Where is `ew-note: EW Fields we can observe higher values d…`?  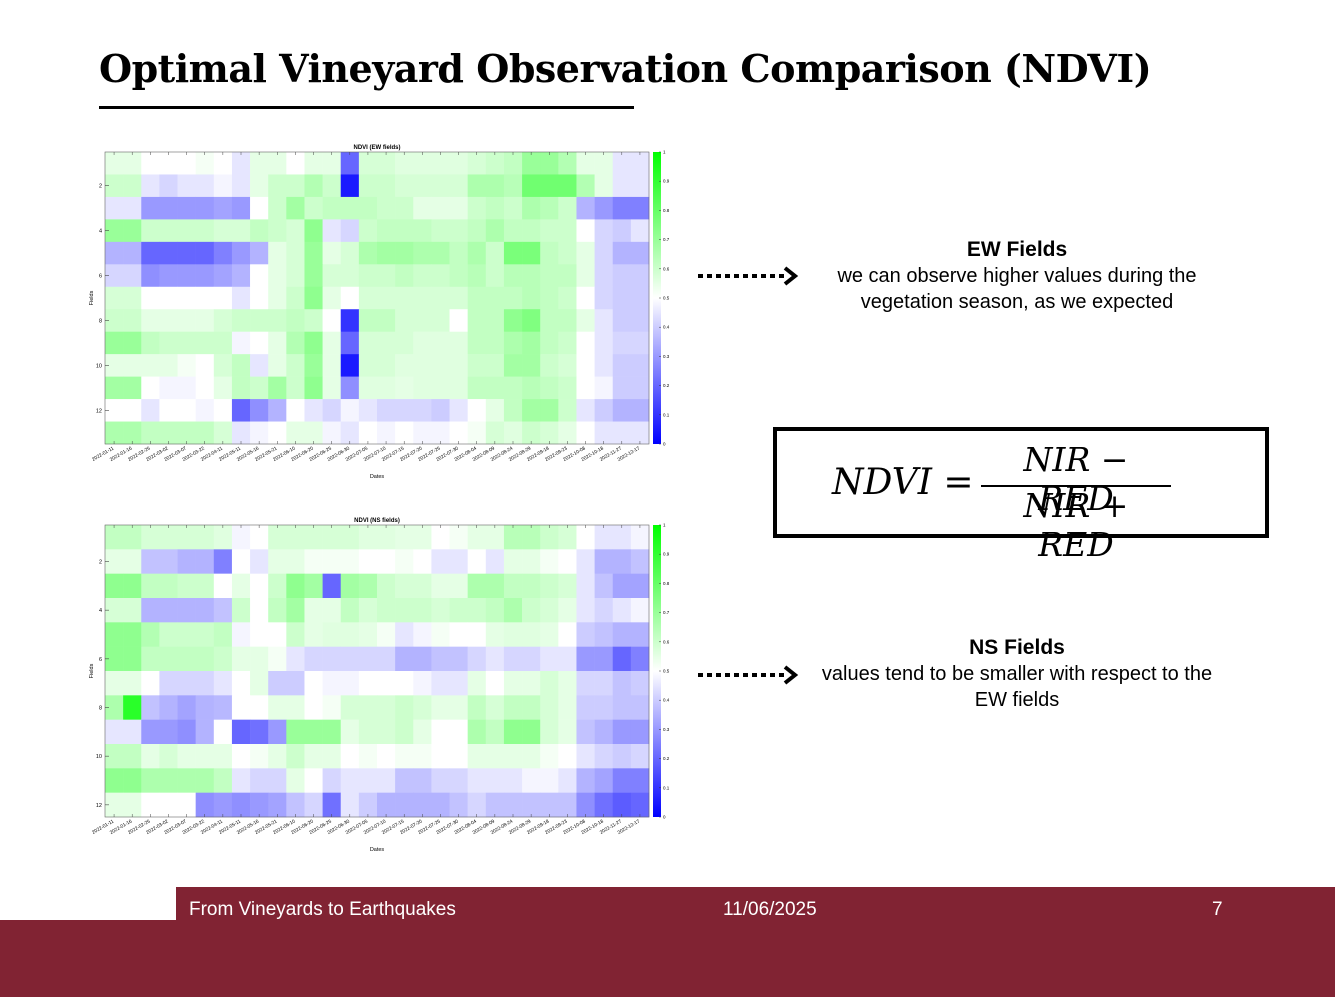 ew-note: EW Fields we can observe higher values d… is located at coordinates (1017, 276).